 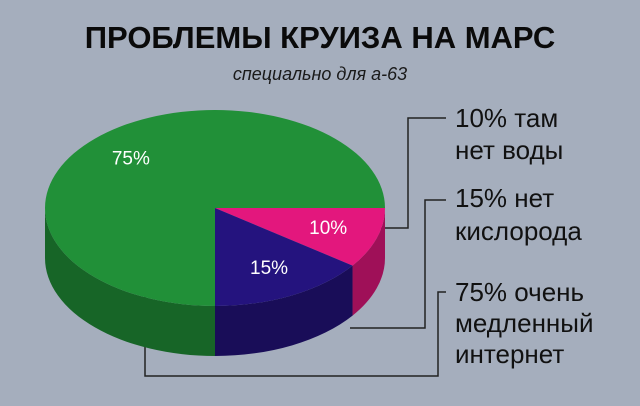 What do you see at coordinates (504, 198) in the screenshot?
I see `legend-label: 15% нет` at bounding box center [504, 198].